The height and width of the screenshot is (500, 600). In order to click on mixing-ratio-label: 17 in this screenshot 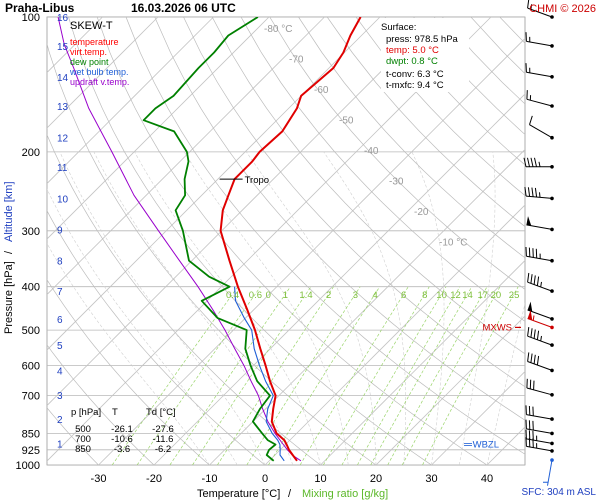, I will do `click(483, 295)`.